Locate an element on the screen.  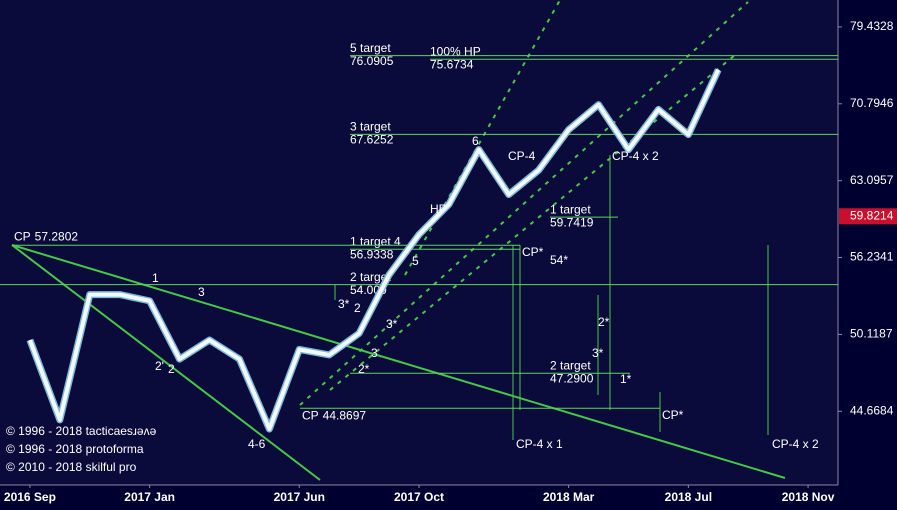
channel-line is located at coordinates (482, 138).